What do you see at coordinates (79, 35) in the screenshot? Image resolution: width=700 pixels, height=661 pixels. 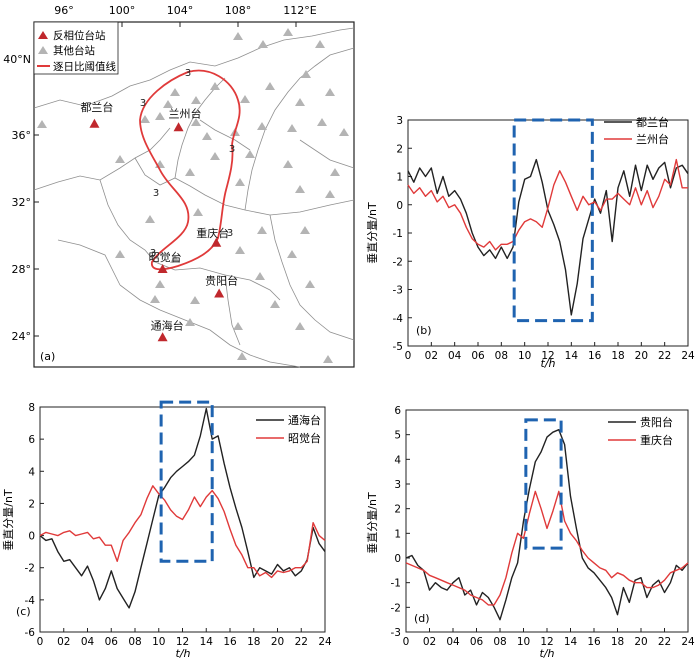 I see `legend-label: 反相位台站` at bounding box center [79, 35].